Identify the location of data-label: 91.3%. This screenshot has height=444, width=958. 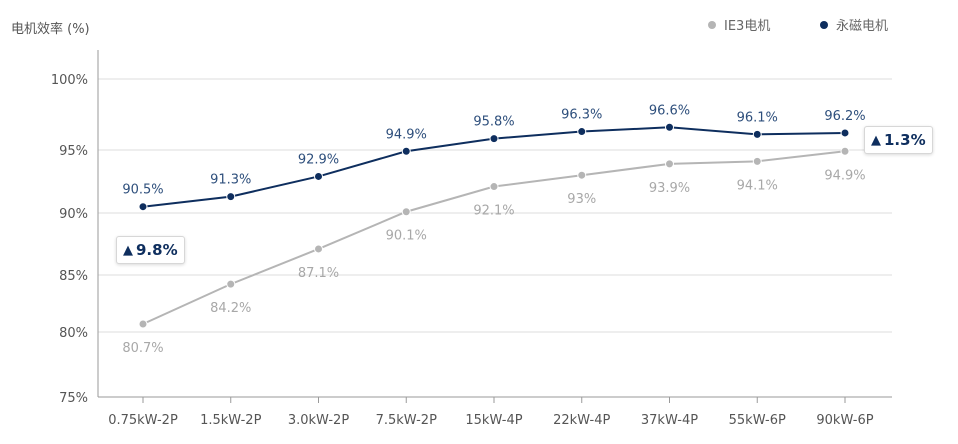
(230, 180).